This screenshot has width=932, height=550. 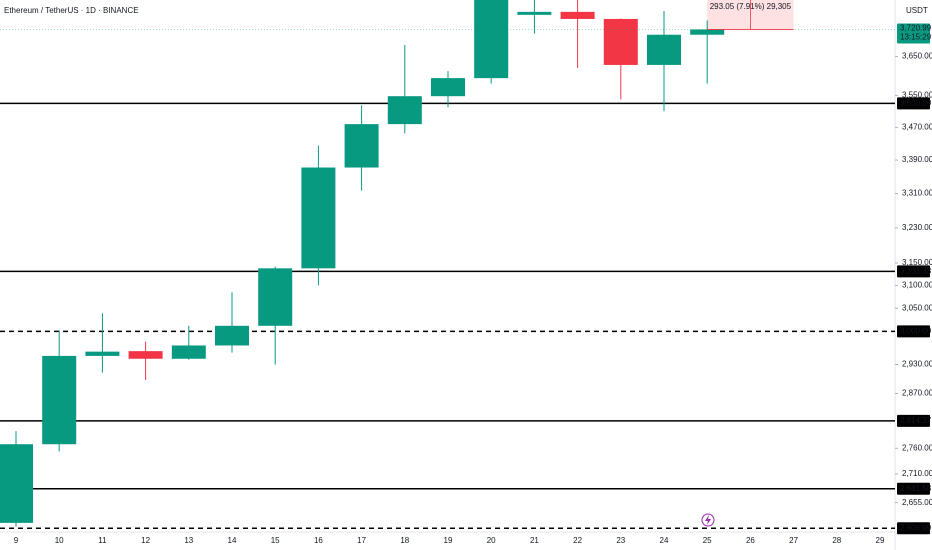 What do you see at coordinates (917, 364) in the screenshot?
I see `y-tick-label: 2,930.00` at bounding box center [917, 364].